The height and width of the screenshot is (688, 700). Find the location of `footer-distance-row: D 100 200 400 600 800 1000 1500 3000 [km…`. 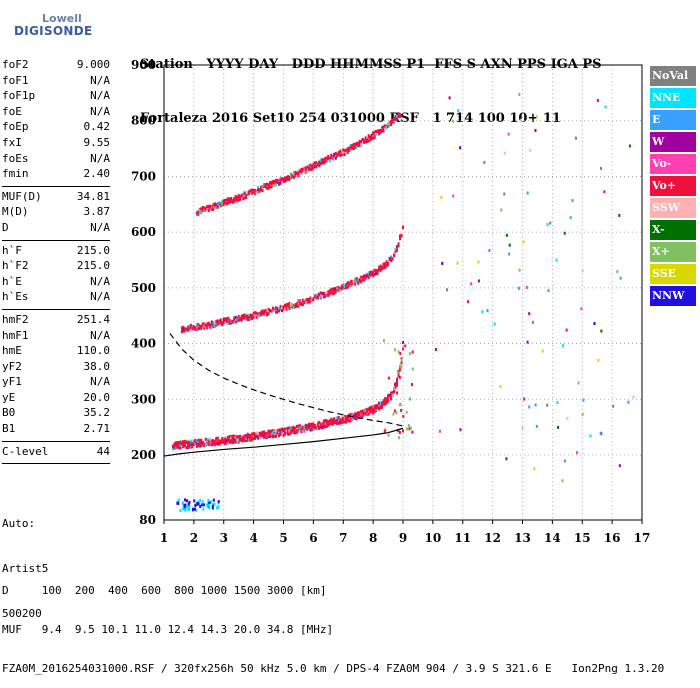

footer-distance-row: D 100 200 400 600 800 1000 1500 3000 [km… is located at coordinates (164, 590).